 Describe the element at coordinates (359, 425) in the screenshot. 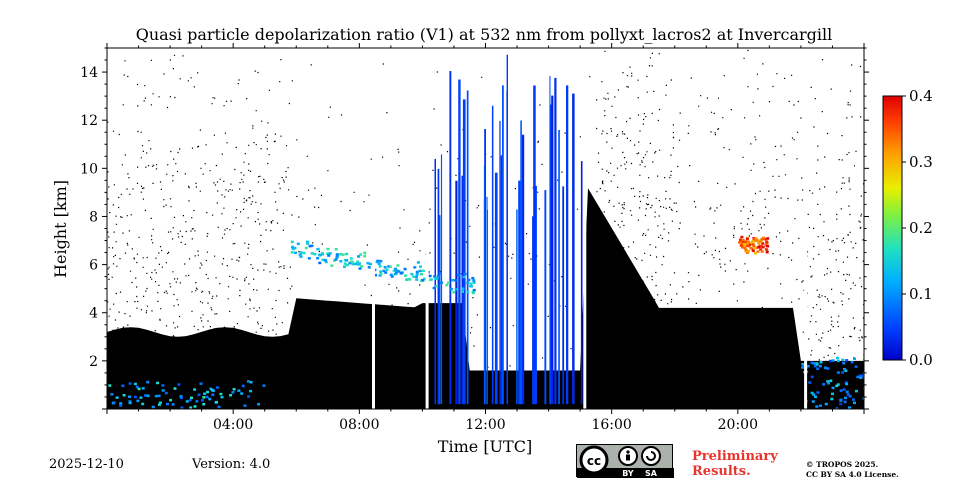

I see `x-tick-label: 08:00` at that location.